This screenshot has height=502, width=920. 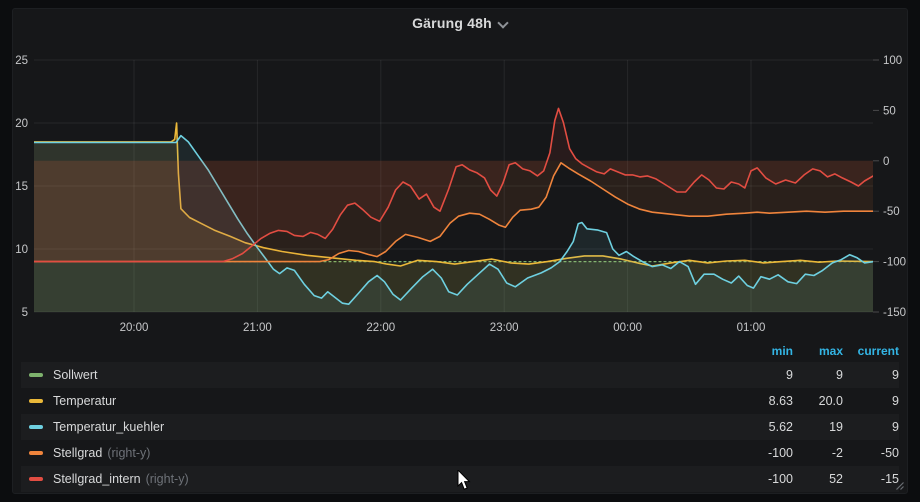 What do you see at coordinates (894, 263) in the screenshot?
I see `svg-text: -100` at bounding box center [894, 263].